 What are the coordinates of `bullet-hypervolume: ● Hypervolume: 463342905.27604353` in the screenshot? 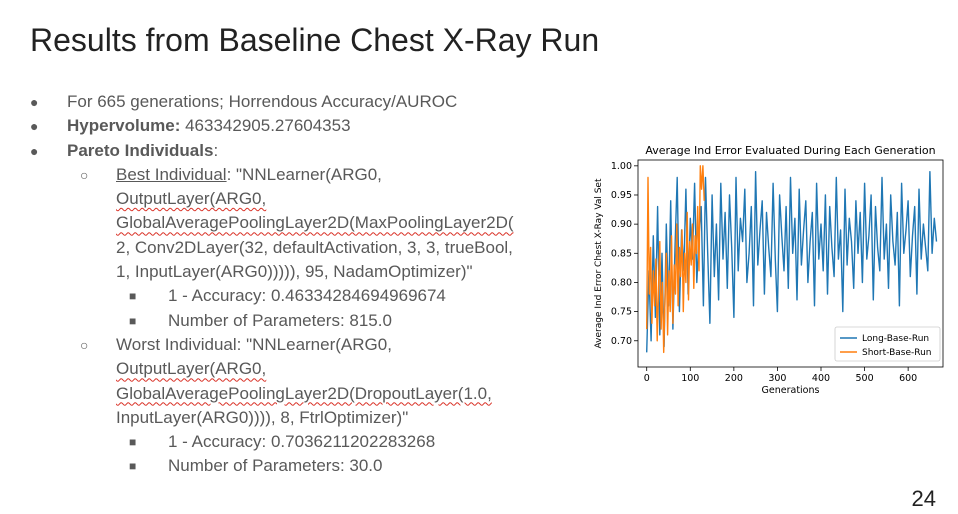 It's located at (290, 126).